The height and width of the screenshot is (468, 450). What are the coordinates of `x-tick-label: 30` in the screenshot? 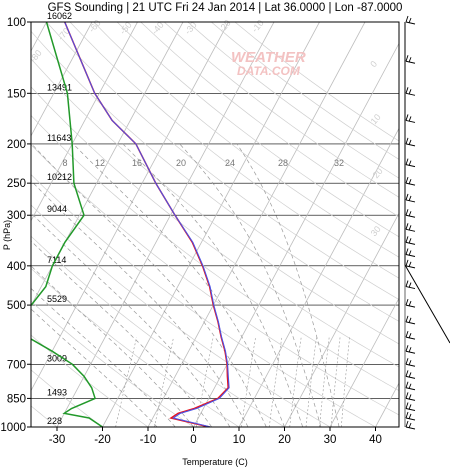 It's located at (330, 440).